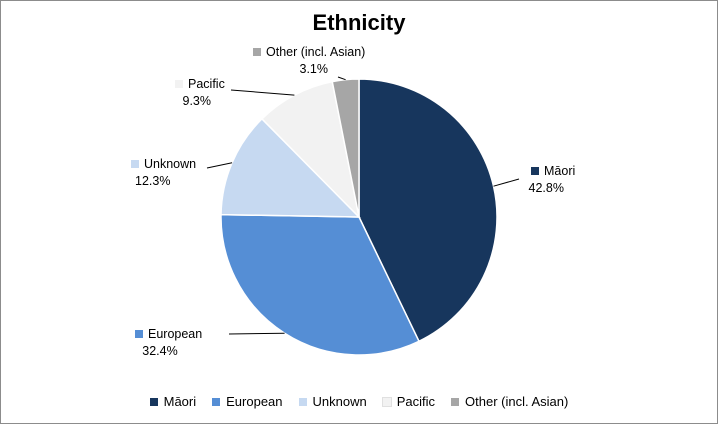 The height and width of the screenshot is (424, 718). I want to click on legend-item: Unknown, so click(332, 401).